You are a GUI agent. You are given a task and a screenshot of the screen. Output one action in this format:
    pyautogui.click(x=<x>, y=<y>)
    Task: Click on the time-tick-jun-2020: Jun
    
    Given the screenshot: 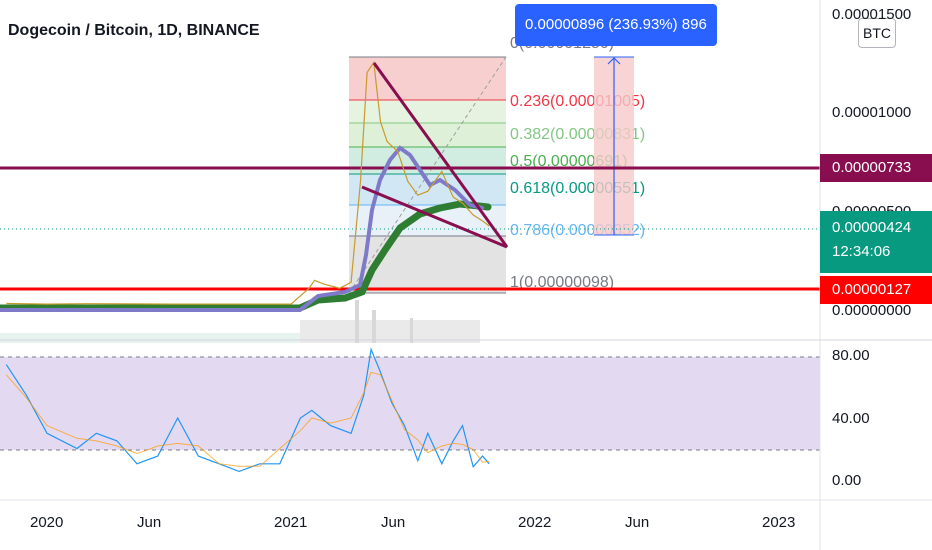 What is the action you would take?
    pyautogui.click(x=149, y=522)
    